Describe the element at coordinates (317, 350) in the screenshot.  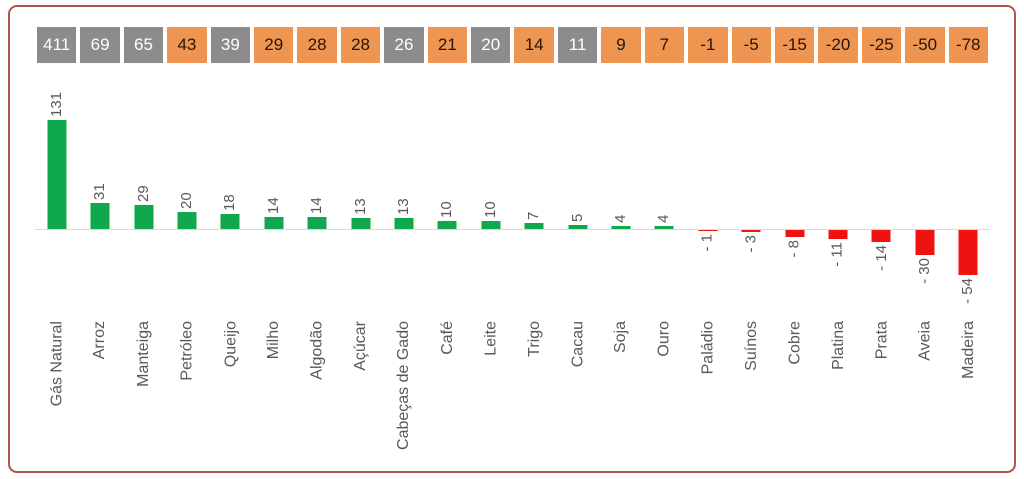
I see `category-label: Algodão` at that location.